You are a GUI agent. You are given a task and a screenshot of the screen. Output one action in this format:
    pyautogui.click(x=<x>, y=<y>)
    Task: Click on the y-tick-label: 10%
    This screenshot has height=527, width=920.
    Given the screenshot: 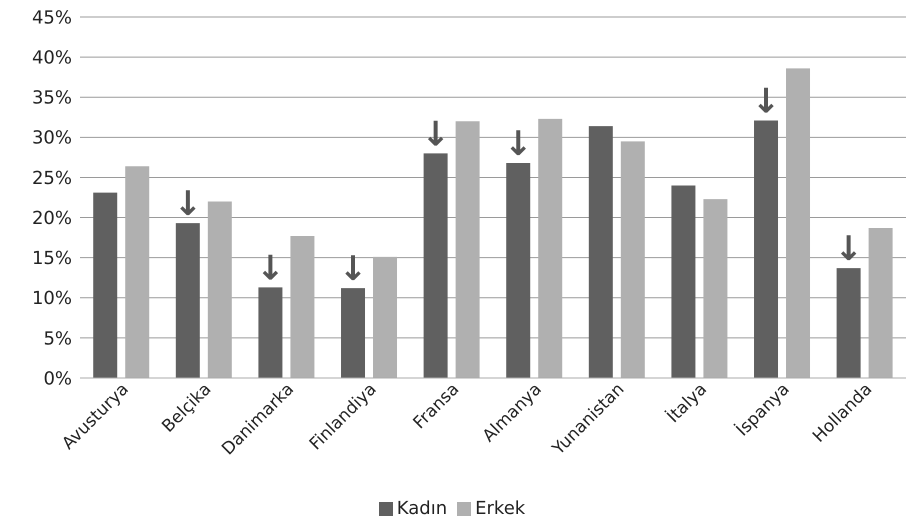 What is the action you would take?
    pyautogui.click(x=52, y=299)
    